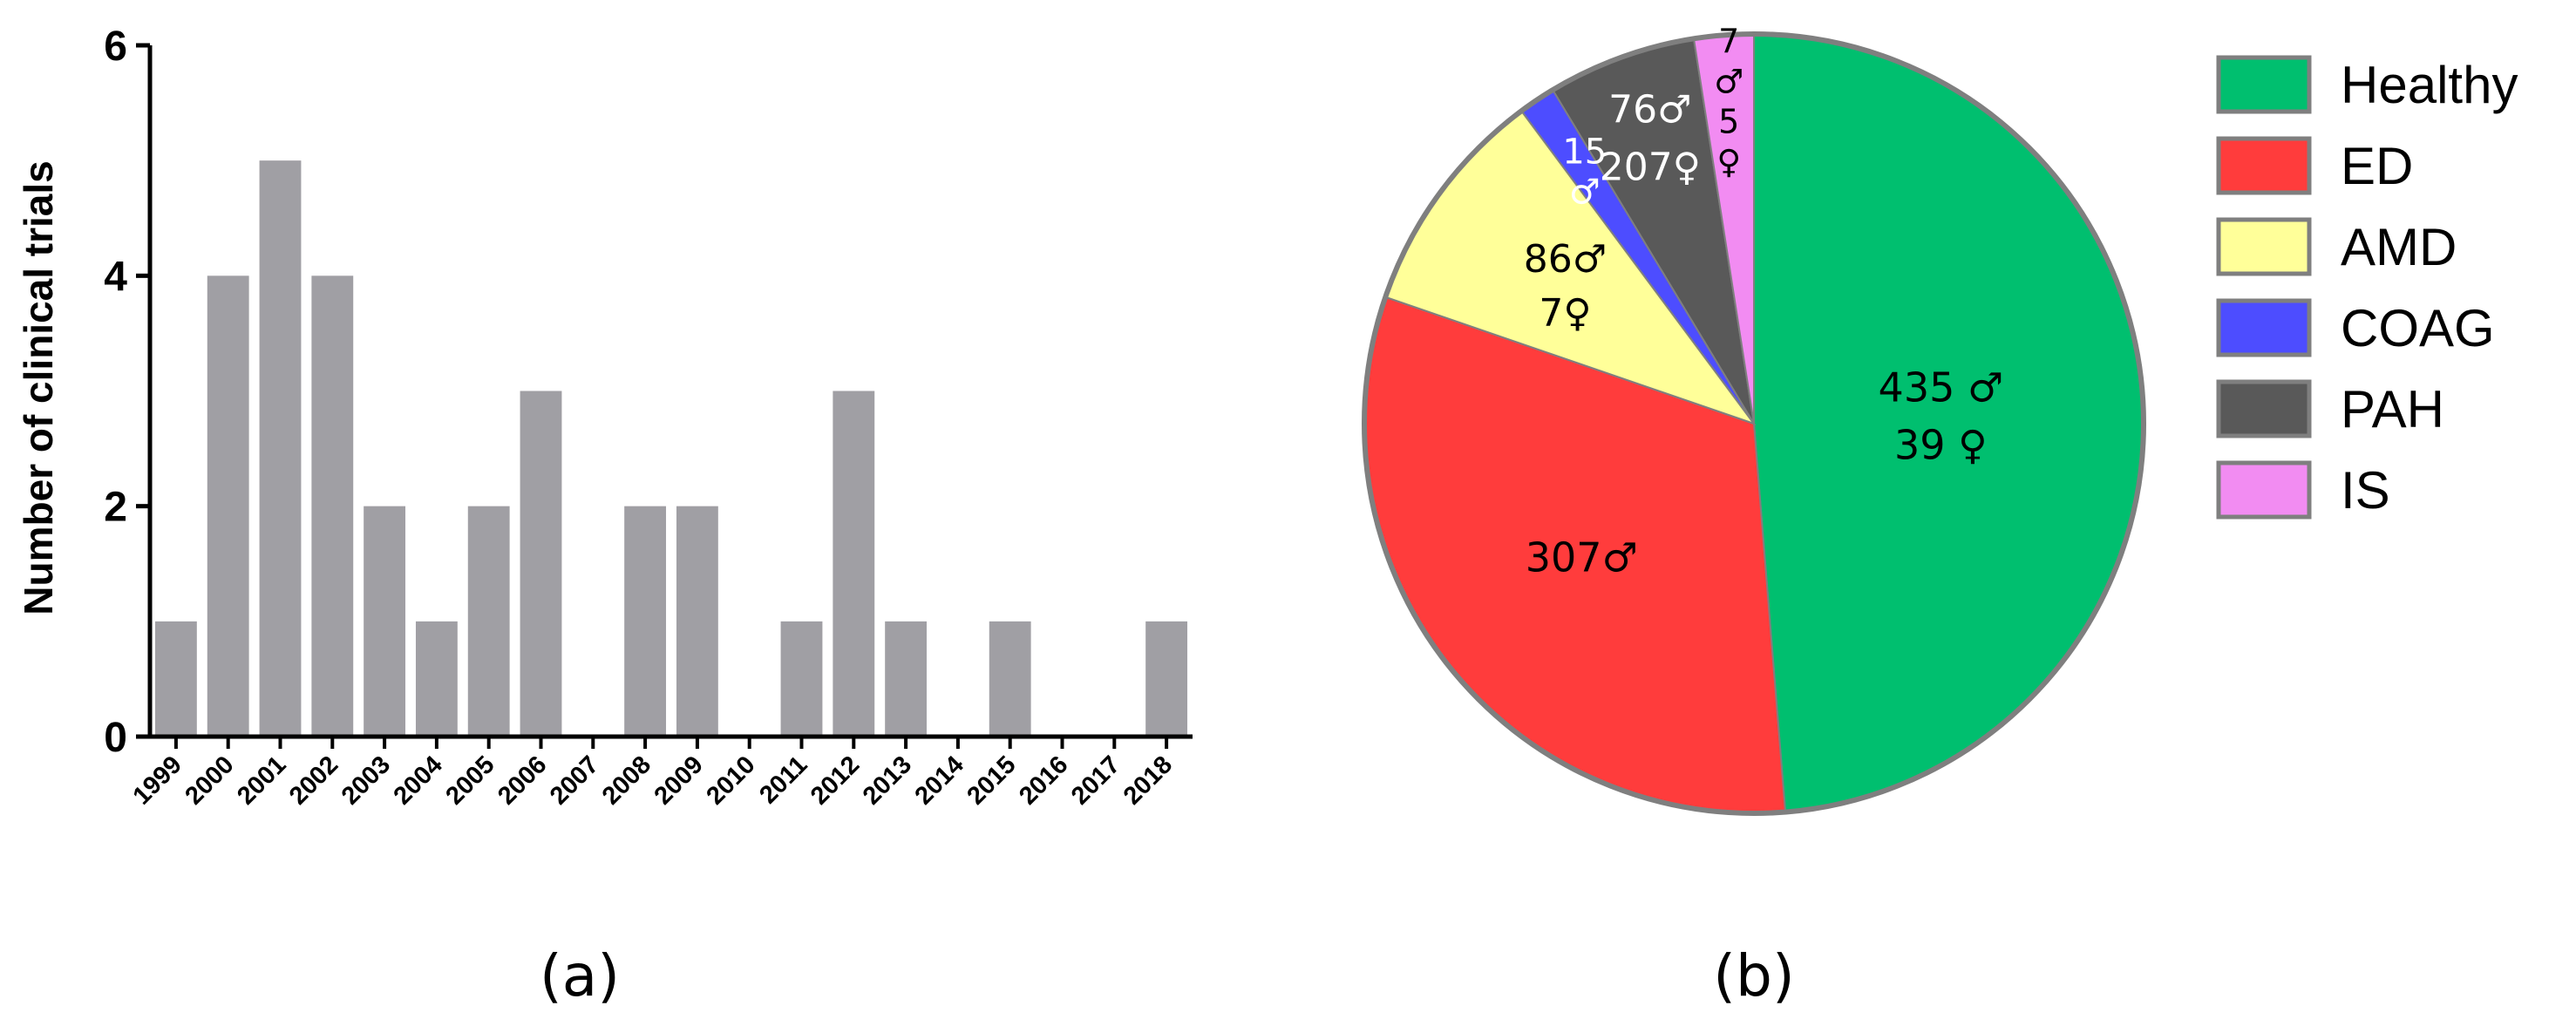 The width and height of the screenshot is (2576, 1026). Describe the element at coordinates (802, 679) in the screenshot. I see `bar-2011` at that location.